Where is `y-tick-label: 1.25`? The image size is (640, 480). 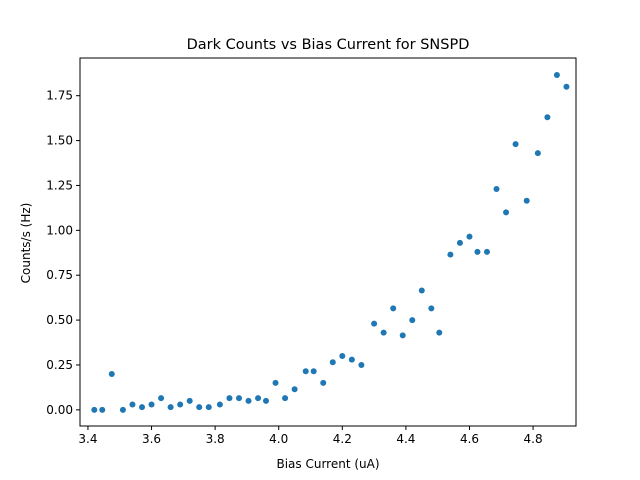 y-tick-label: 1.25 is located at coordinates (59, 185).